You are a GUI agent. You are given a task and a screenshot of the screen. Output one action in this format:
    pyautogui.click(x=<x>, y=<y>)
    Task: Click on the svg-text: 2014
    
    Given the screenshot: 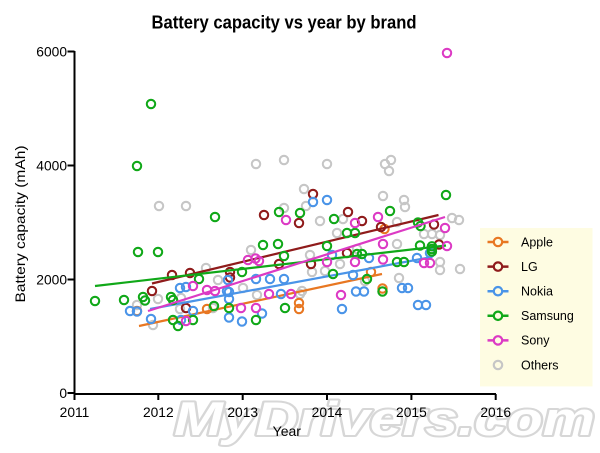 What is the action you would take?
    pyautogui.click(x=327, y=412)
    